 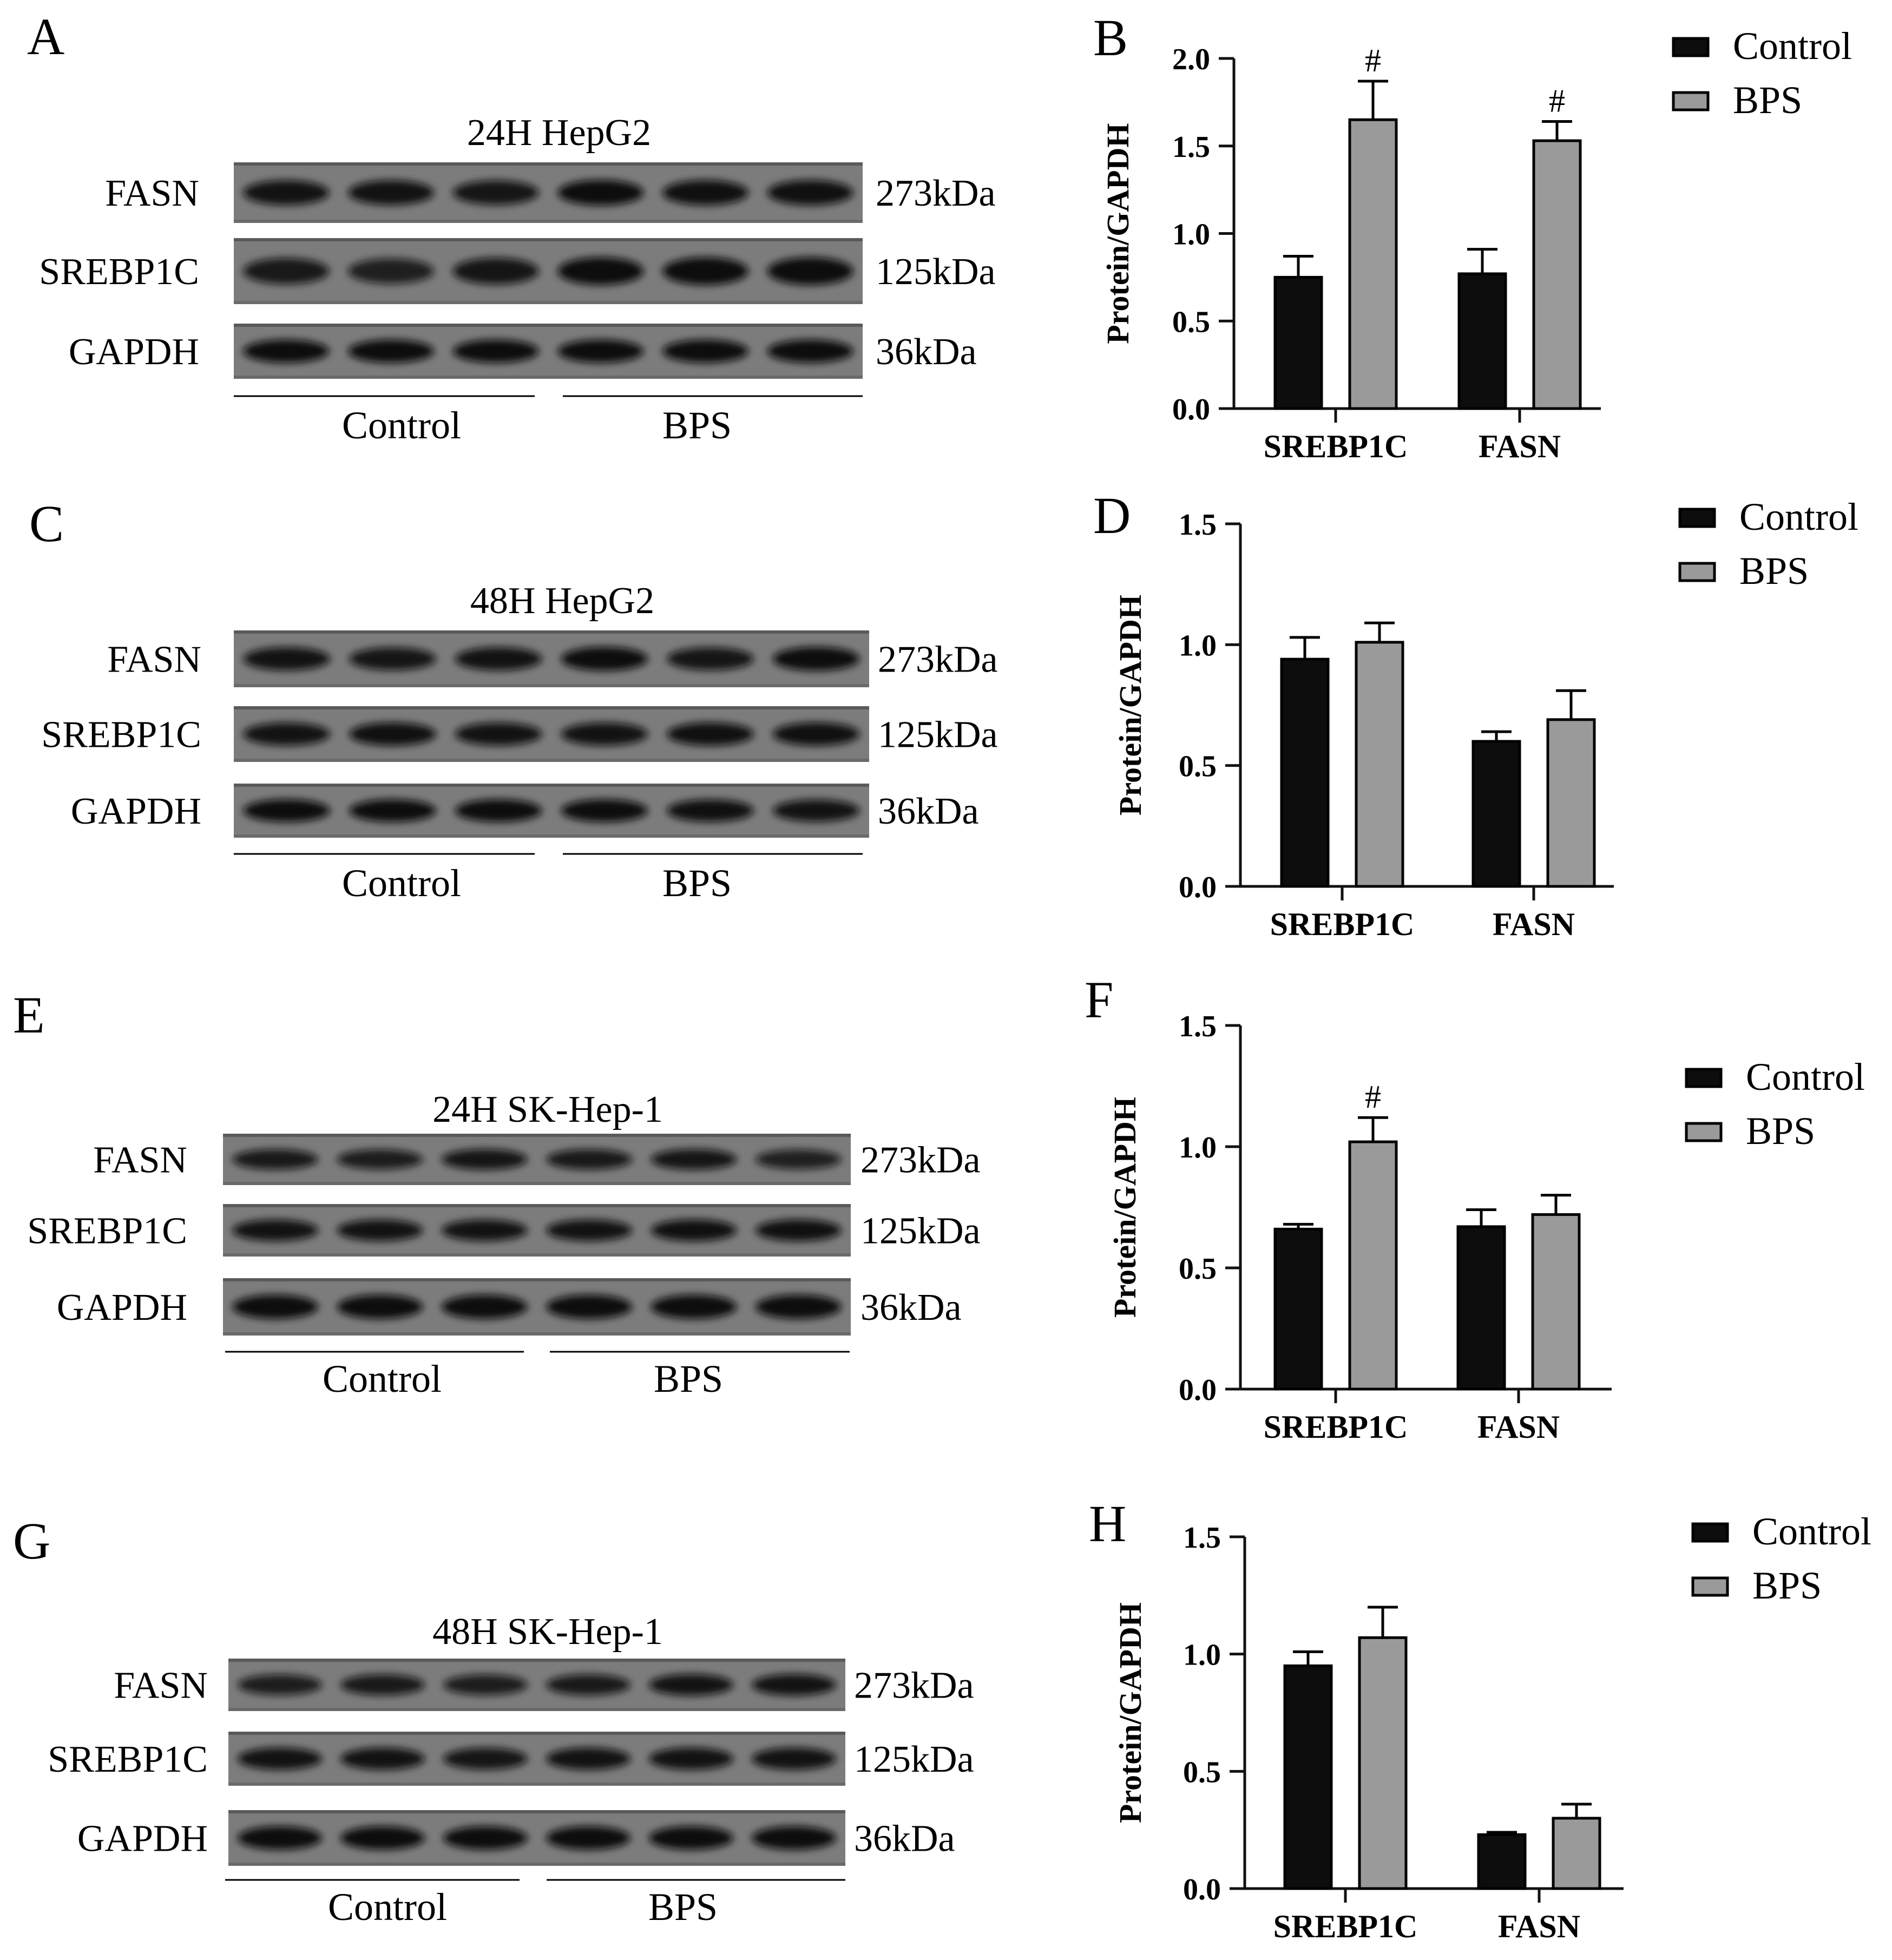 I want to click on panel-letter: F, so click(x=1099, y=1000).